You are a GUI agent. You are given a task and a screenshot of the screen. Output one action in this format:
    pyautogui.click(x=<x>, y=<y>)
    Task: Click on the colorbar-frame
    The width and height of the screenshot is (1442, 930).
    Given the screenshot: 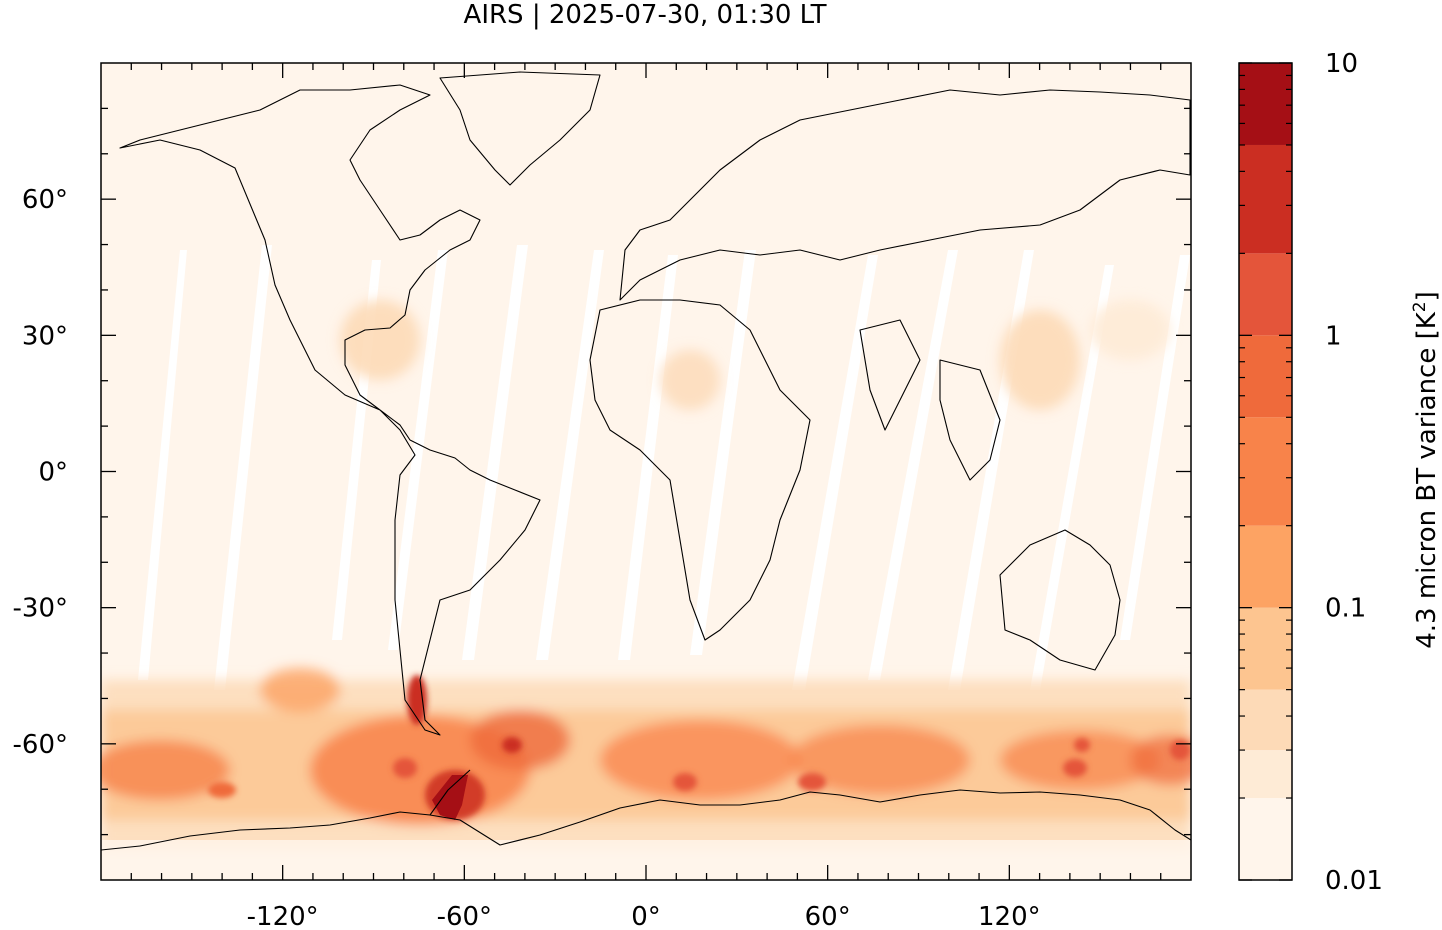 What is the action you would take?
    pyautogui.click(x=1265, y=471)
    